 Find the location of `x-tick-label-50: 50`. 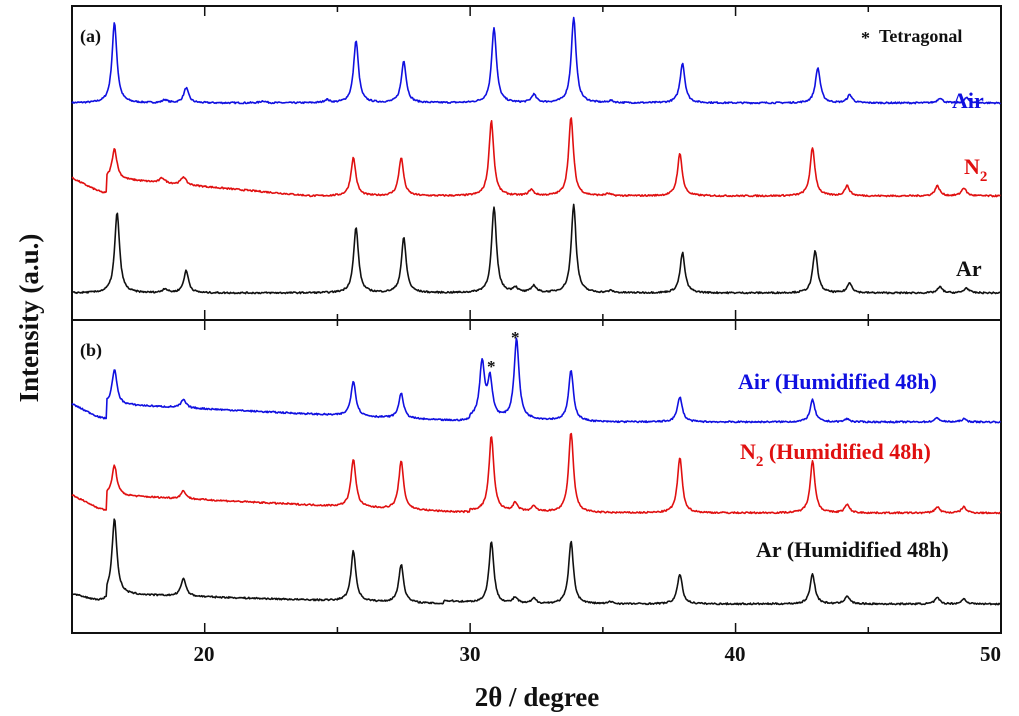

x-tick-label-50: 50 is located at coordinates (990, 654).